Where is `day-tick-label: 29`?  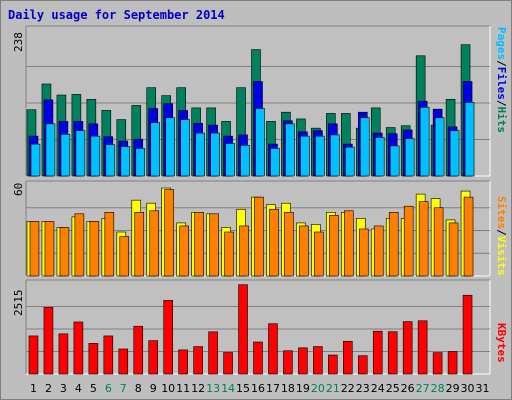 day-tick-label: 29 is located at coordinates (453, 388).